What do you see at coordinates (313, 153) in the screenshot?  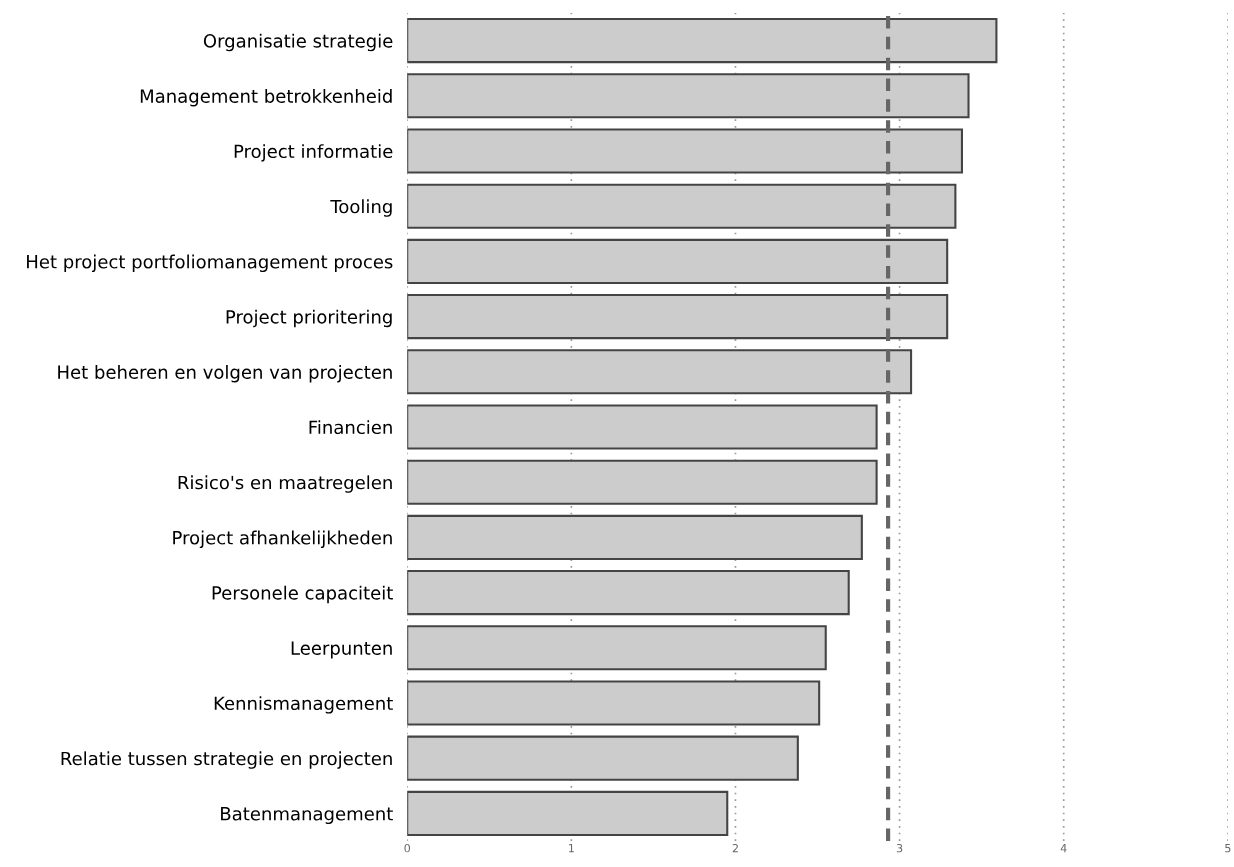 I see `y-tick-label: Project informatie` at bounding box center [313, 153].